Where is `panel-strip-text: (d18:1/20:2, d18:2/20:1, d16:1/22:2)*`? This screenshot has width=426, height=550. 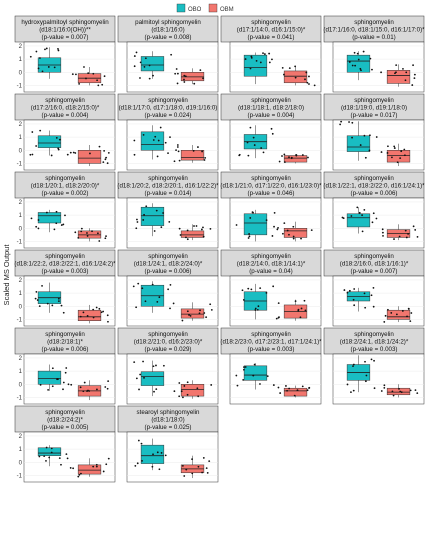 panel-strip-text: (d18:1/20:2, d18:2/20:1, d16:1/22:2)* is located at coordinates (168, 186).